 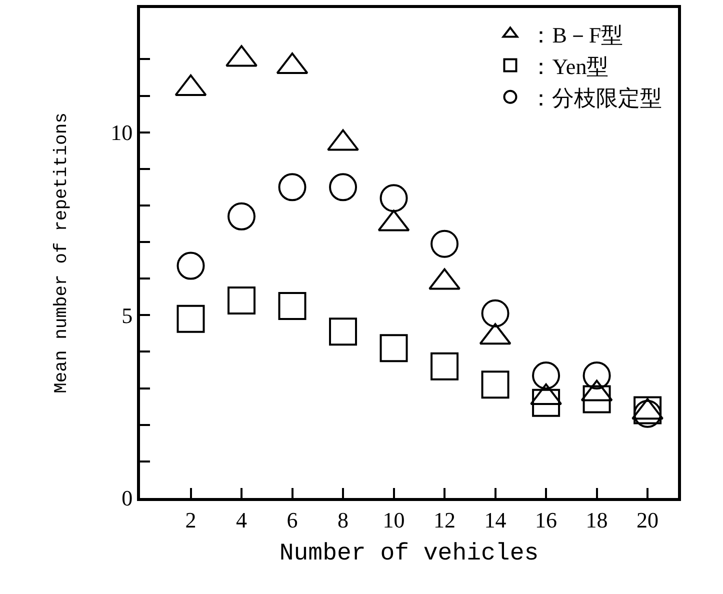 What do you see at coordinates (393, 519) in the screenshot?
I see `x-tick-label: 10` at bounding box center [393, 519].